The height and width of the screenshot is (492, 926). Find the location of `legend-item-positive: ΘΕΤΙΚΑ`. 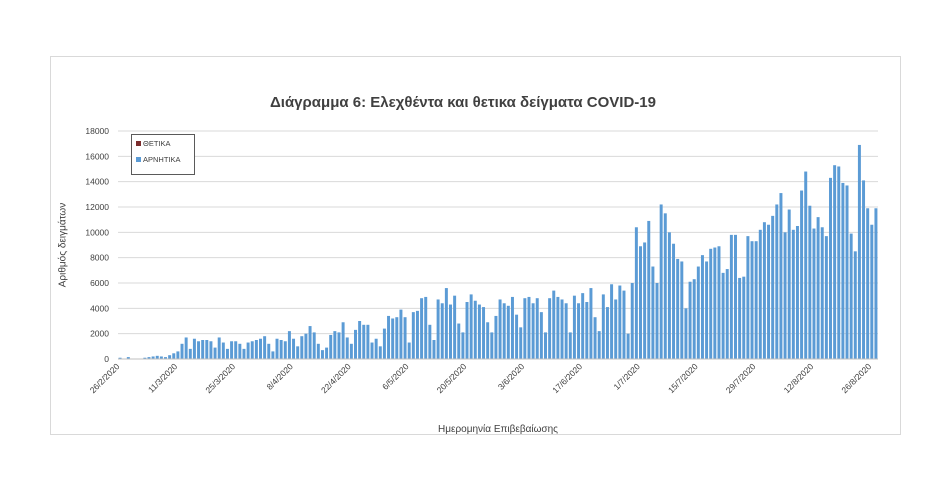

legend-item-positive: ΘΕΤΙΚΑ is located at coordinates (165, 143).